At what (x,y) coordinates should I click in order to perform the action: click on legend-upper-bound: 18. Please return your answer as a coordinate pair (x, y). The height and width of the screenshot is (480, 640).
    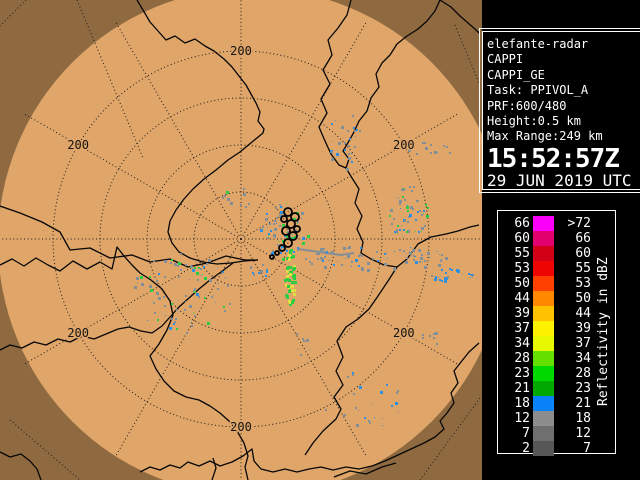
    Looking at the image, I should click on (583, 418).